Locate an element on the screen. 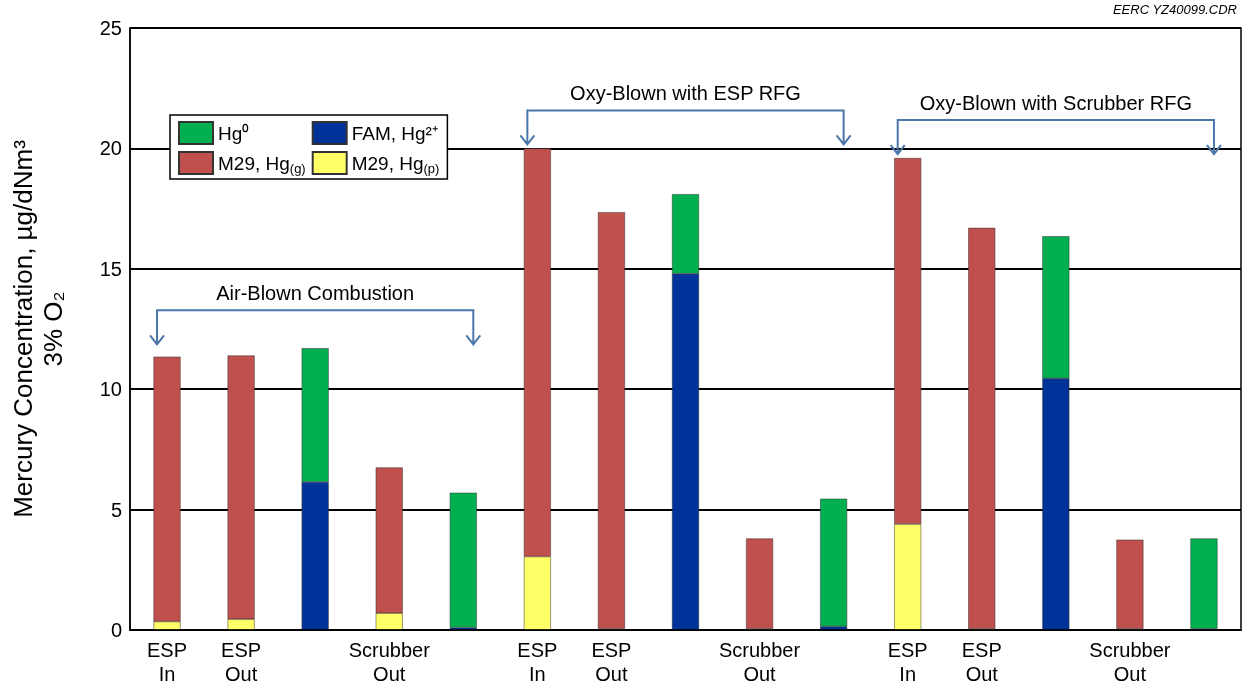 The image size is (1249, 692). y-tick-label: 25 is located at coordinates (110, 28).